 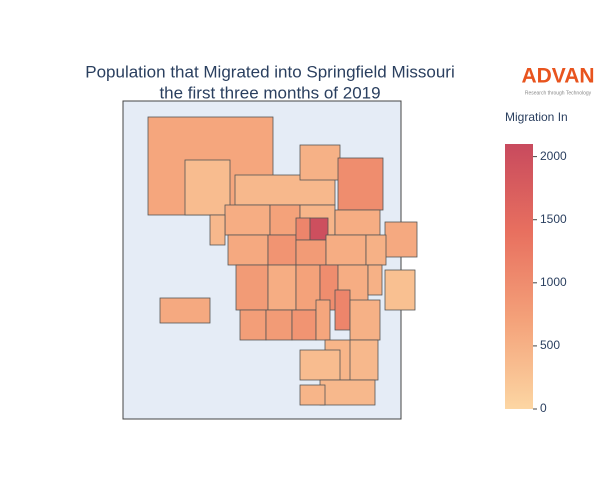 What do you see at coordinates (553, 219) in the screenshot?
I see `colorbar-tick-label: 1500` at bounding box center [553, 219].